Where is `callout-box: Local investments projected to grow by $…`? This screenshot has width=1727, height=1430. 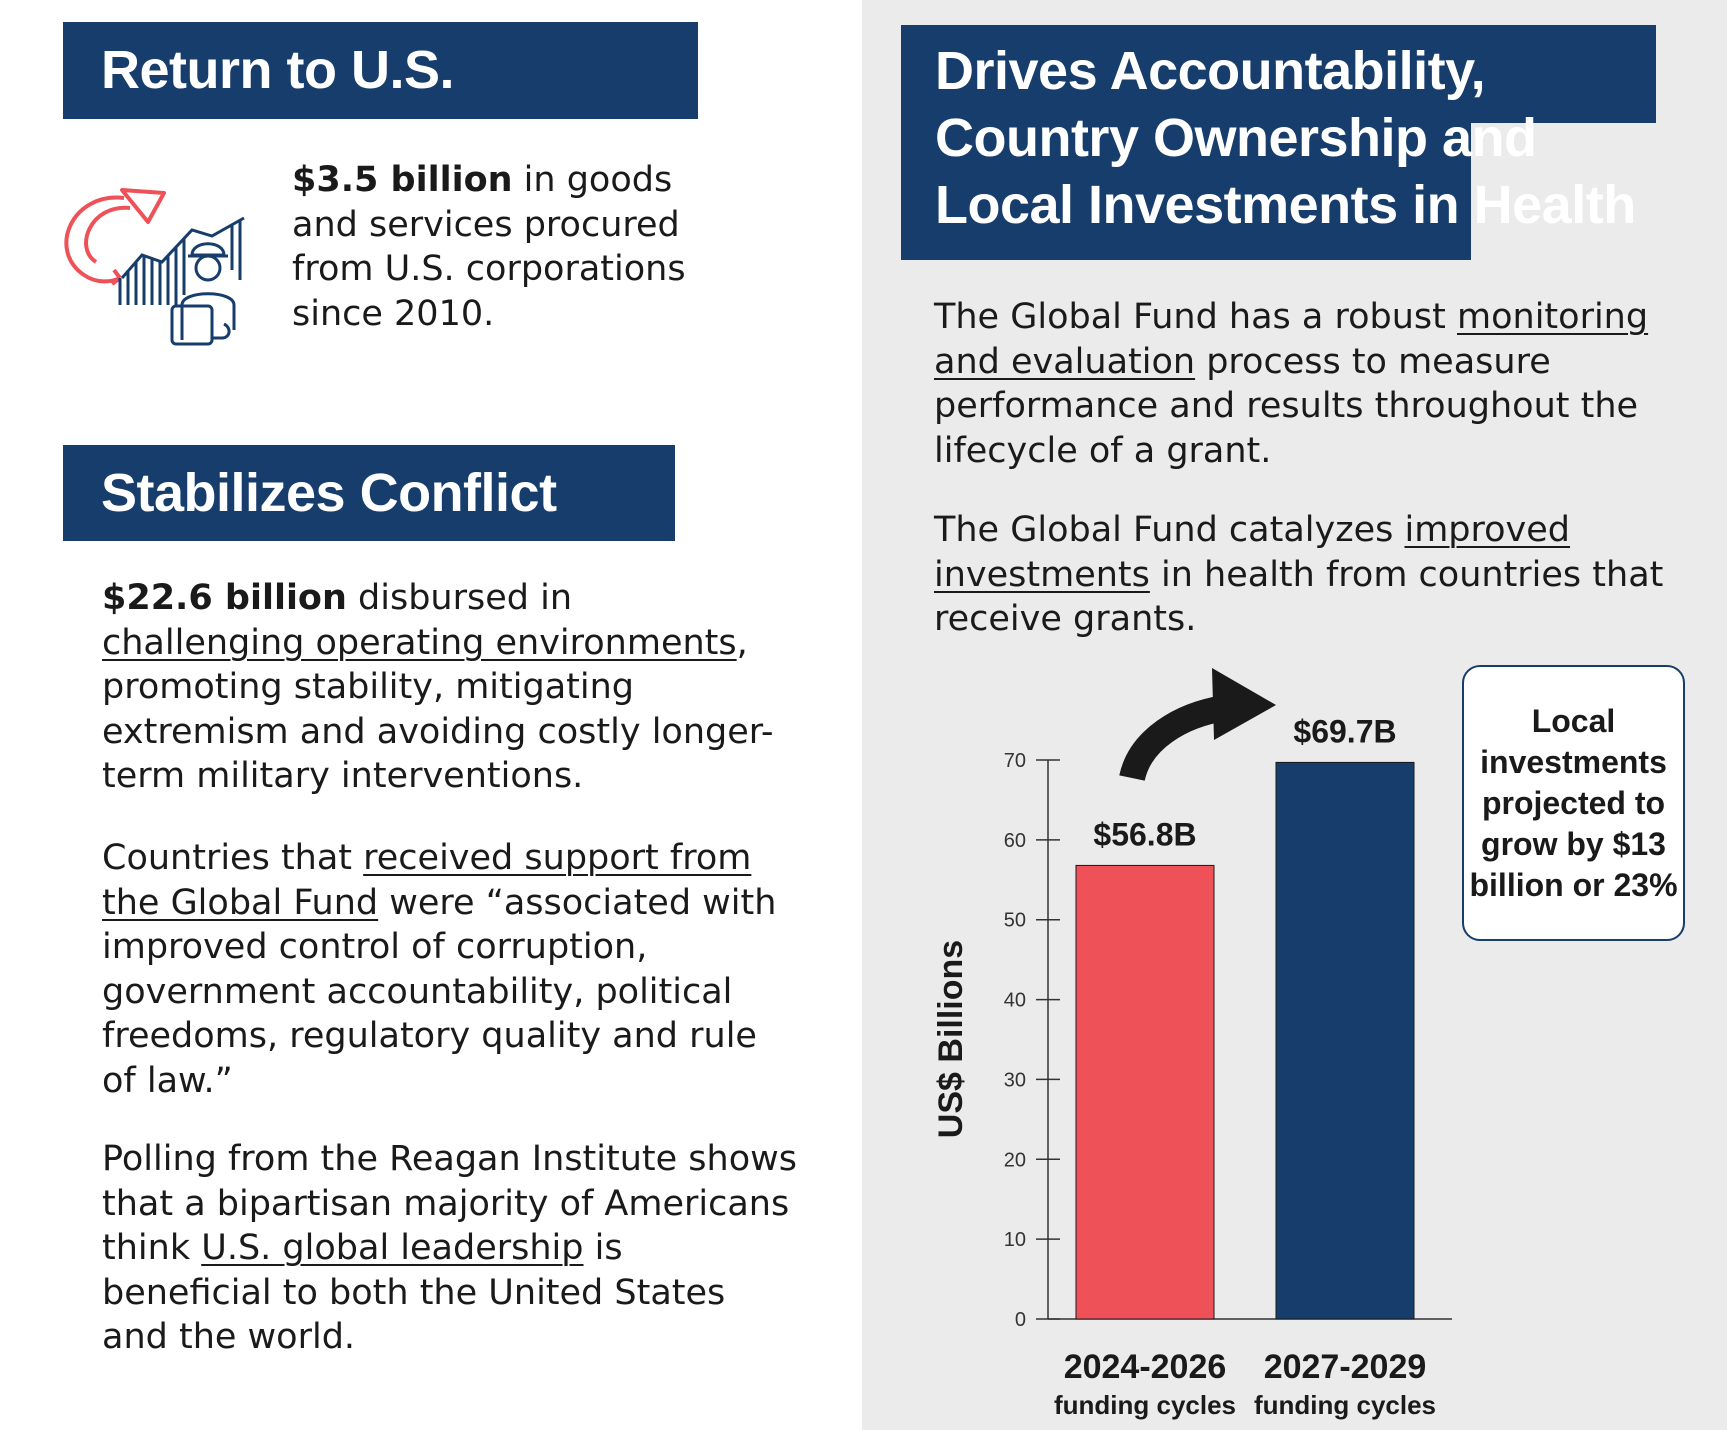 callout-box: Local investments projected to grow by $… is located at coordinates (1573, 803).